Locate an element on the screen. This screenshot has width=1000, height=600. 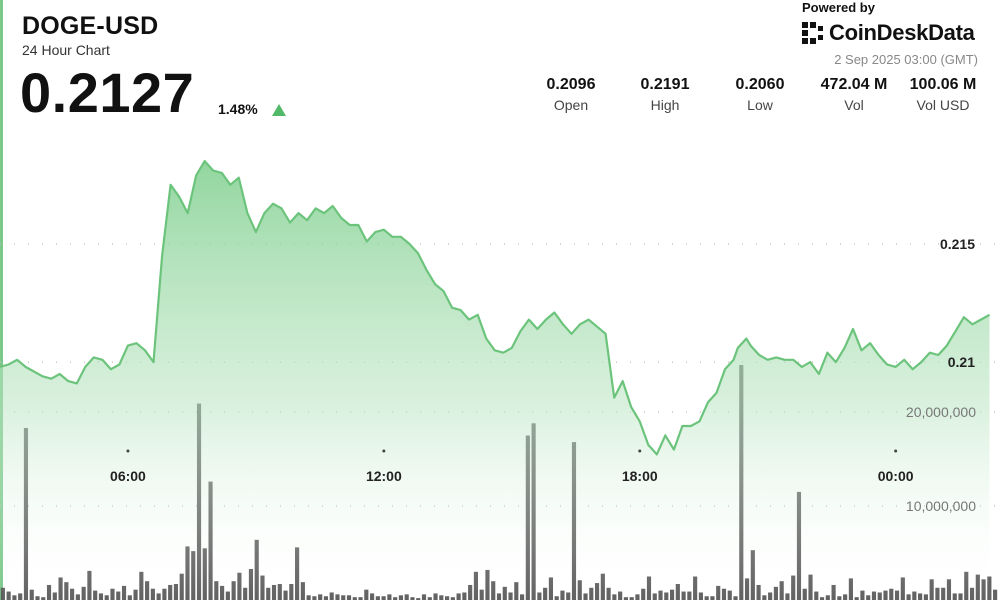
current-price: 0.2127 is located at coordinates (107, 92).